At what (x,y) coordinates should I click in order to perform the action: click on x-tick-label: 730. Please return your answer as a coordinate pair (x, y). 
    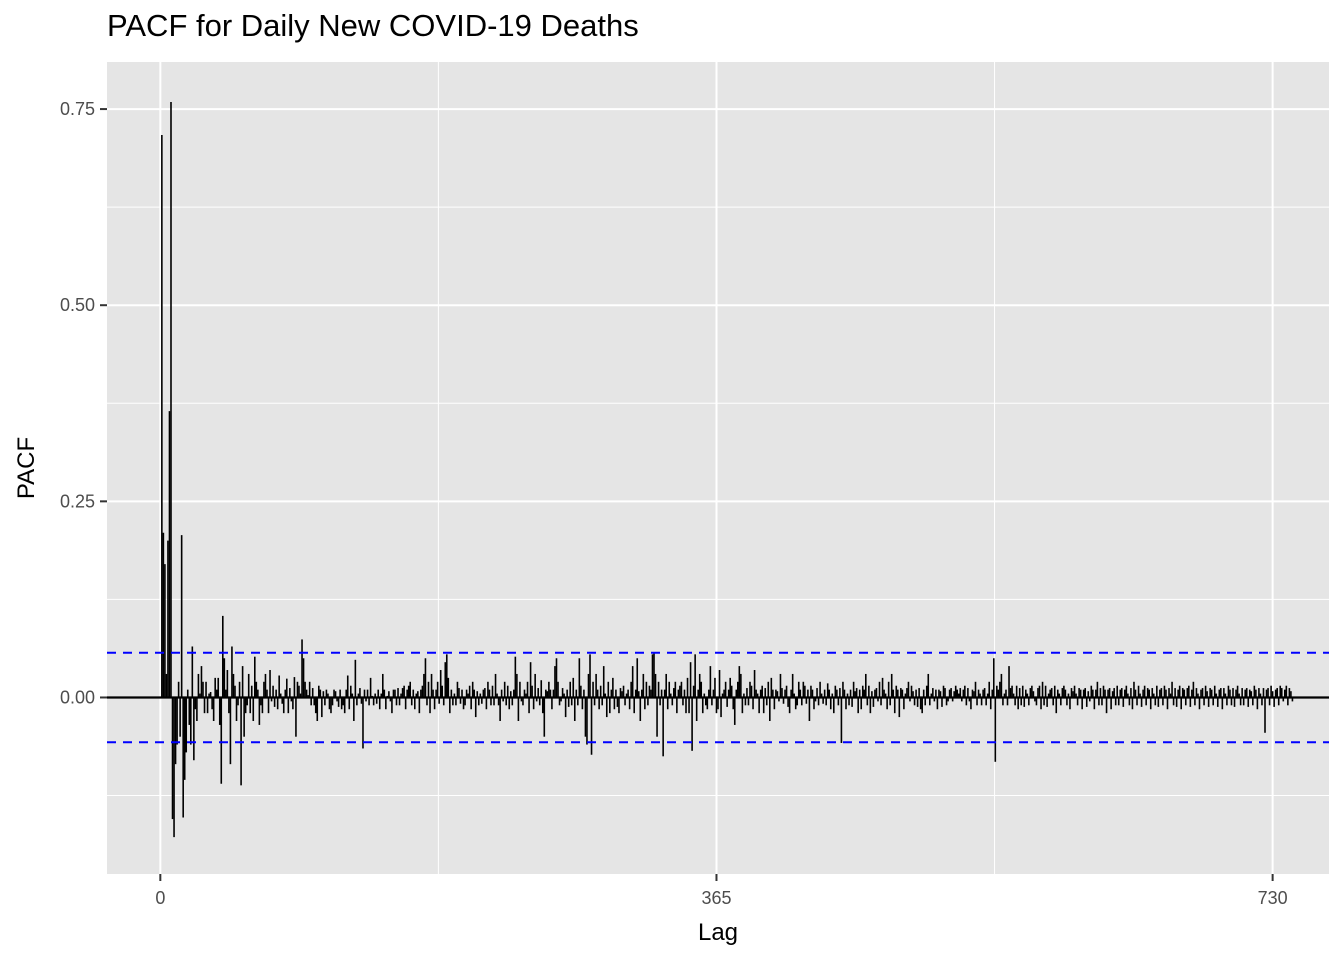
    Looking at the image, I should click on (1273, 898).